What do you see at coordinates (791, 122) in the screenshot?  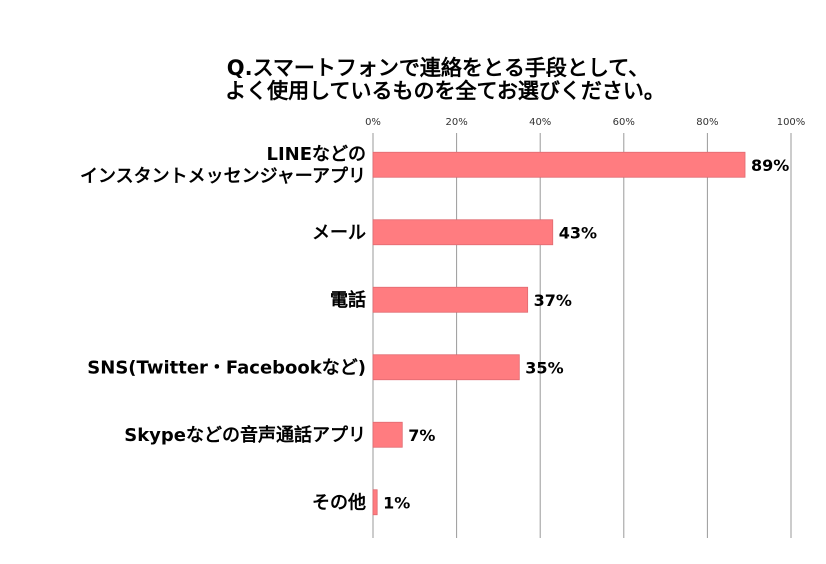 I see `x-tick-label: 100%` at bounding box center [791, 122].